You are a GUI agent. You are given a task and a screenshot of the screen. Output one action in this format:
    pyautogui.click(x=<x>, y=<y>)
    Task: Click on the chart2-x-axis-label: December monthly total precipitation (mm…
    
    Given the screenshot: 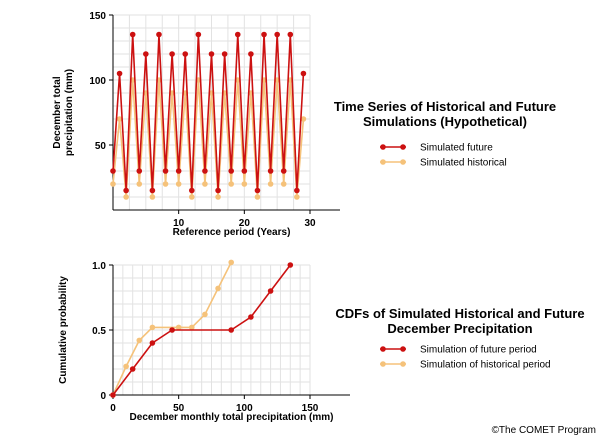 What is the action you would take?
    pyautogui.click(x=232, y=417)
    